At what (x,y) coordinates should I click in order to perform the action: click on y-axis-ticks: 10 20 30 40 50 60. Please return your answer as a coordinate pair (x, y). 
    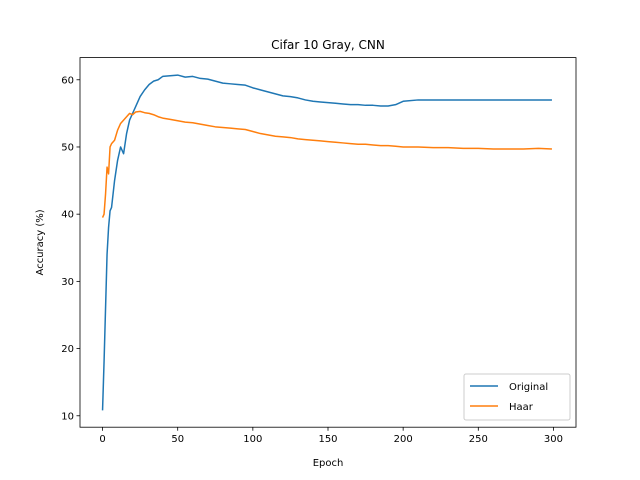
    Looking at the image, I should click on (70, 248).